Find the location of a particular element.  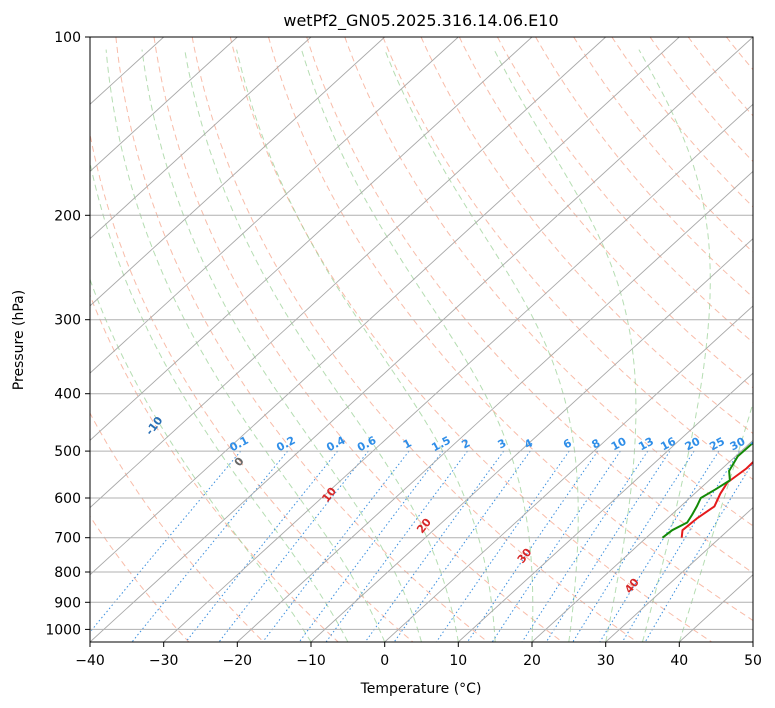

dewpoint-line is located at coordinates (707, 490).